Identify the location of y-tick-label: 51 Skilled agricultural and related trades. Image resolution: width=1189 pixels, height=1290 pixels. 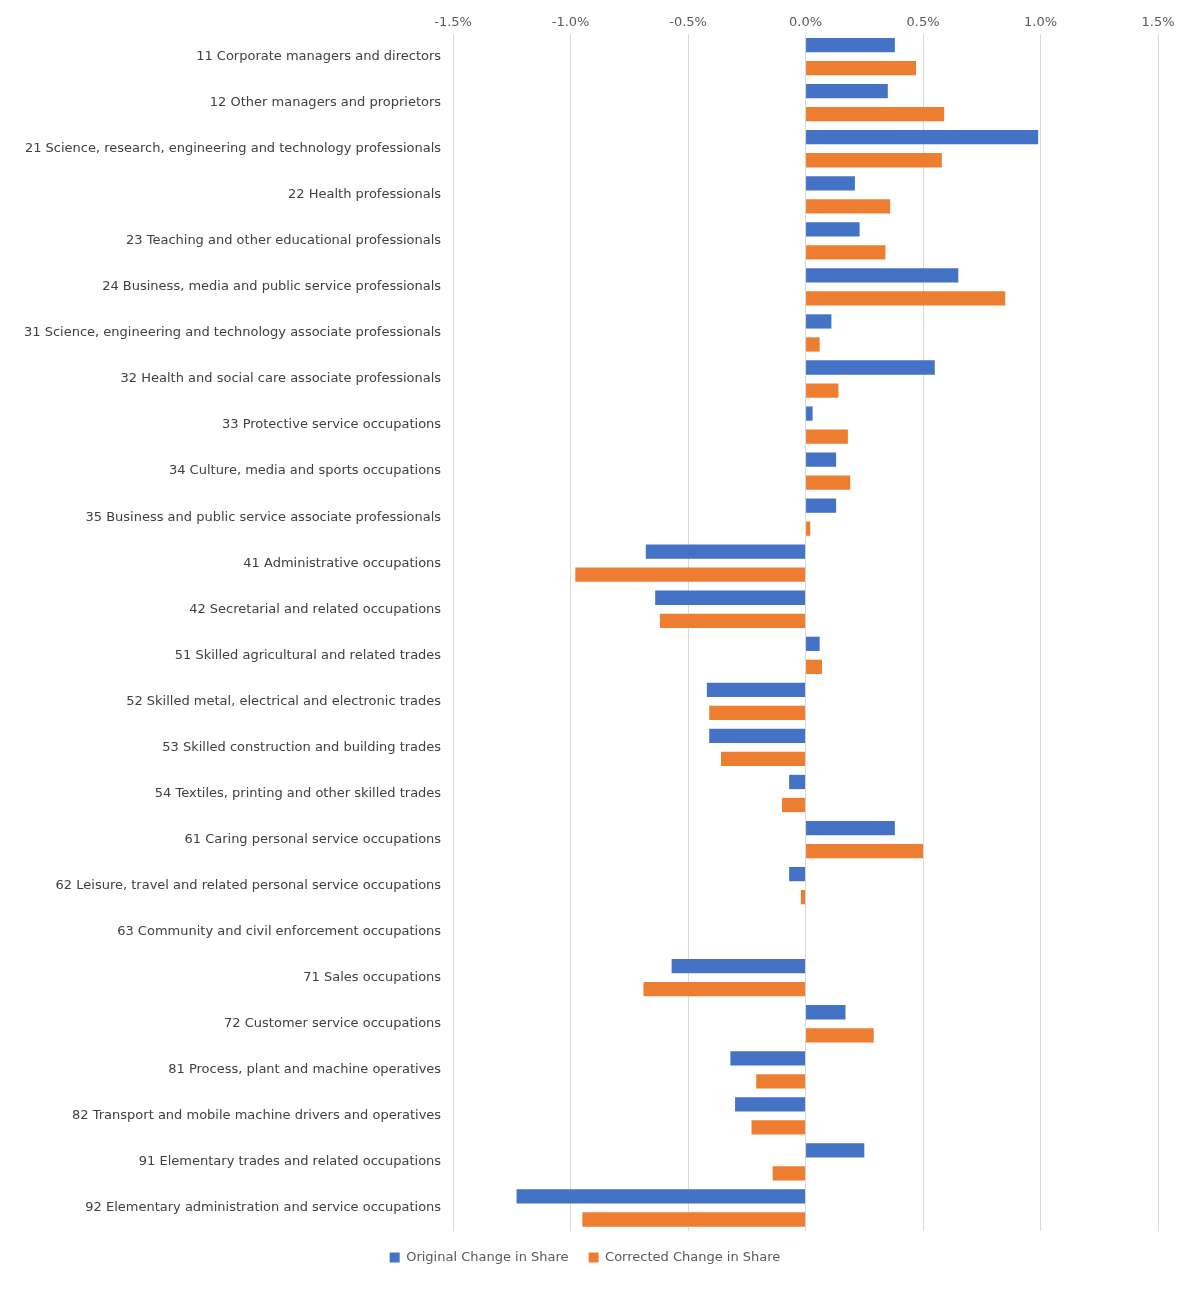
(308, 654).